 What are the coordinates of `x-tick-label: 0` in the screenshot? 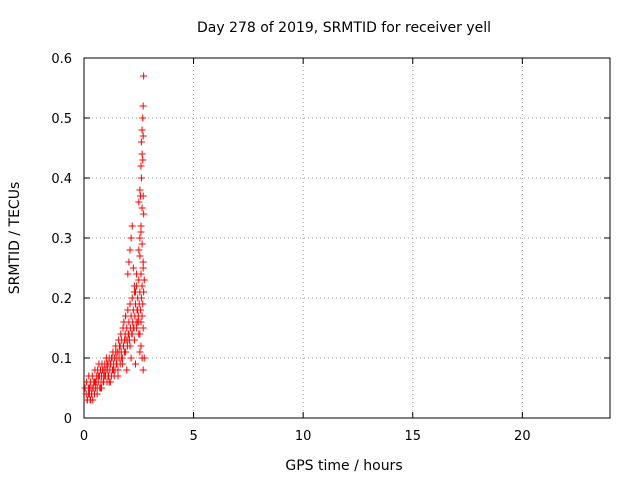 It's located at (84, 436).